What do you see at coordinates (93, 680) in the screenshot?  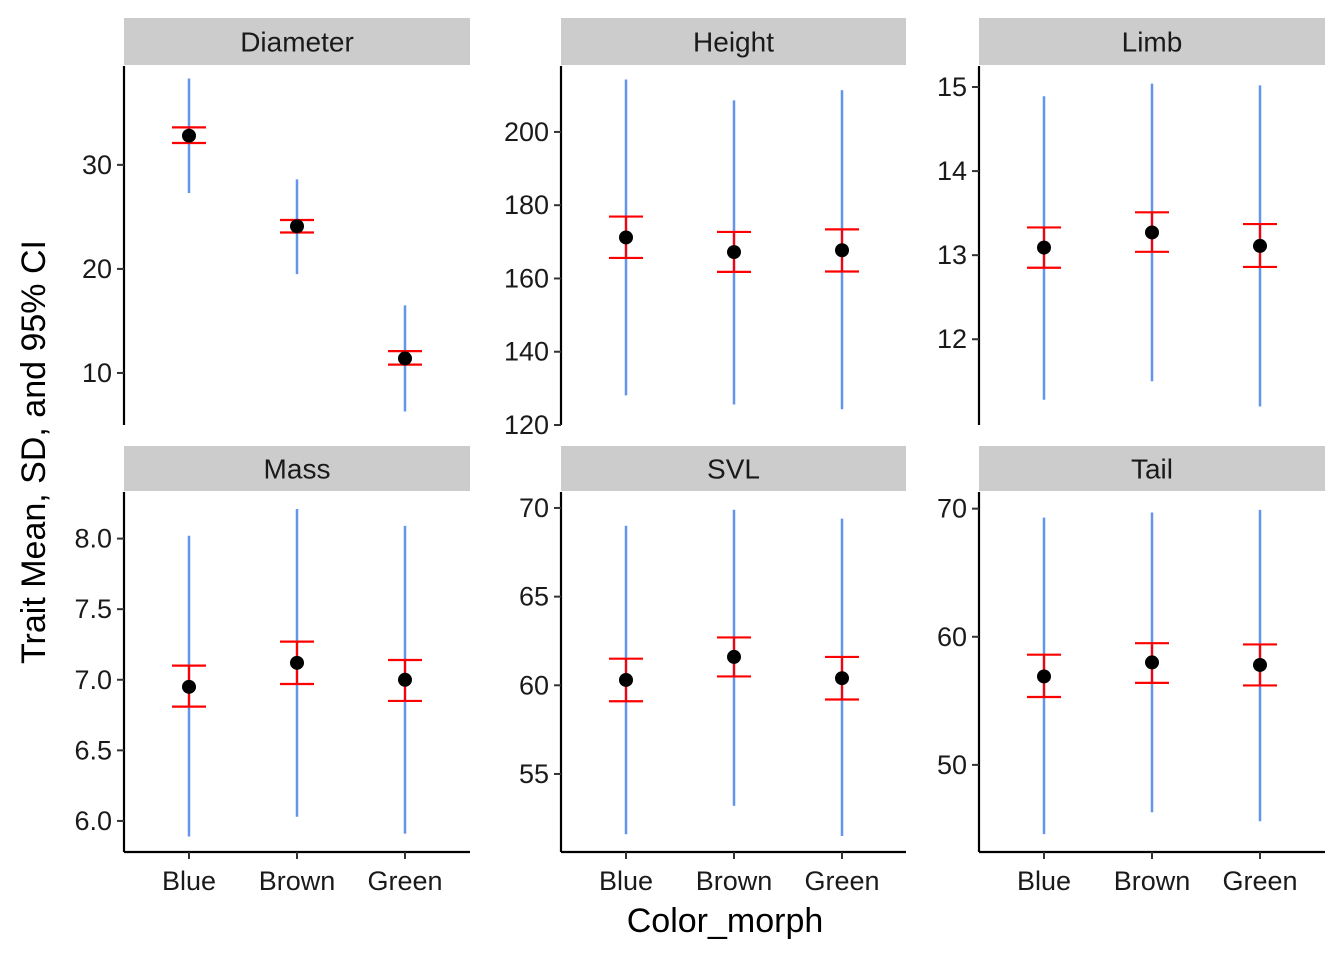 I see `y-tick-label: 7.0` at bounding box center [93, 680].